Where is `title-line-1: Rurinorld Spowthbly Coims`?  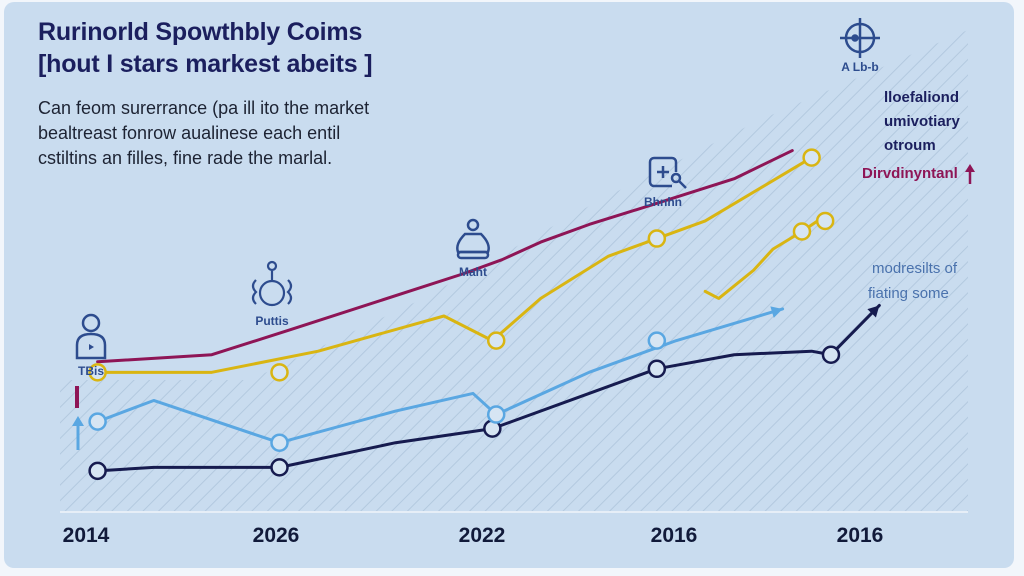
title-line-1: Rurinorld Spowthbly Coims is located at coordinates (200, 32).